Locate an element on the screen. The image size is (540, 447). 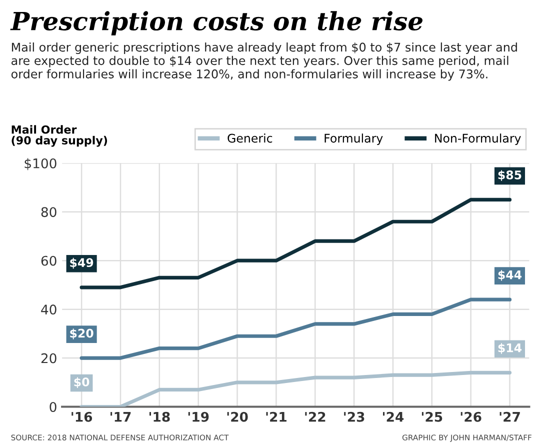
y-tick-label: $100 is located at coordinates (40, 164).